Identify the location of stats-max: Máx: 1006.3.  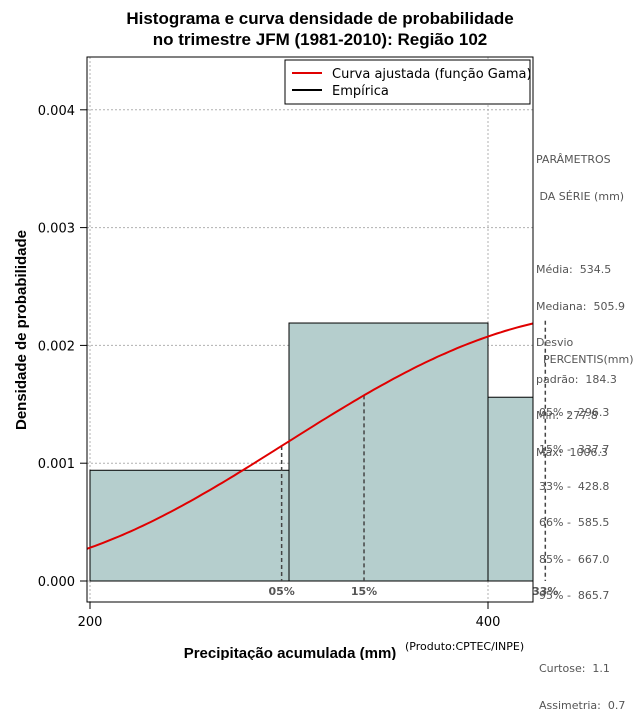
(572, 453).